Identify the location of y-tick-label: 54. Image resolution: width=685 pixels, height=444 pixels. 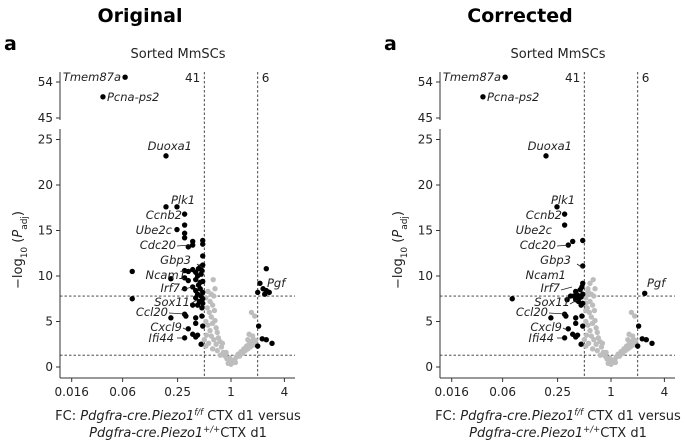
(45, 82).